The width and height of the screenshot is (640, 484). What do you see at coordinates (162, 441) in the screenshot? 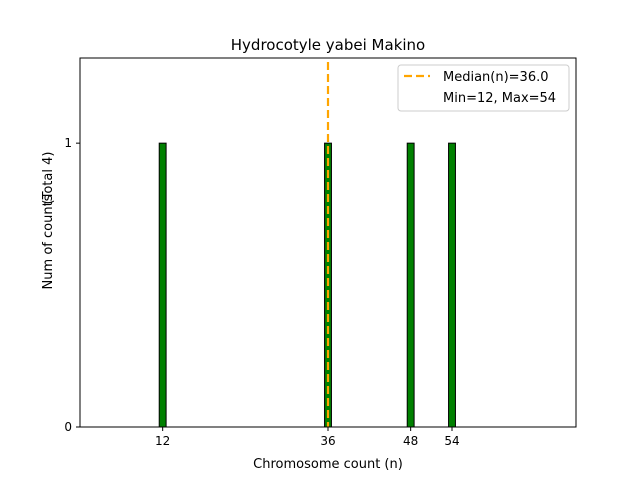
I see `x-tick-label: 12` at bounding box center [162, 441].